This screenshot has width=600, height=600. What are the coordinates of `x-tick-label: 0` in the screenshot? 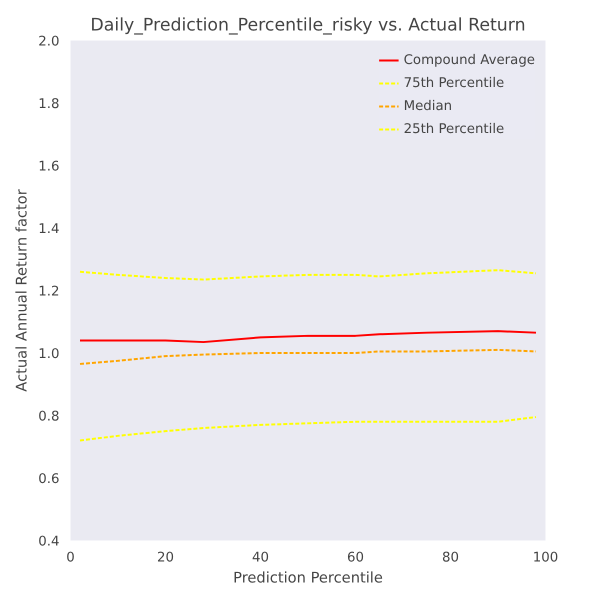 It's located at (70, 558).